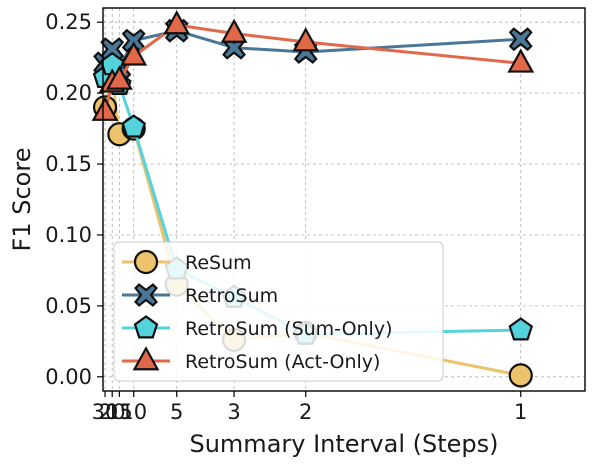 The height and width of the screenshot is (465, 599). What do you see at coordinates (520, 412) in the screenshot?
I see `x-tick-label: 1` at bounding box center [520, 412].